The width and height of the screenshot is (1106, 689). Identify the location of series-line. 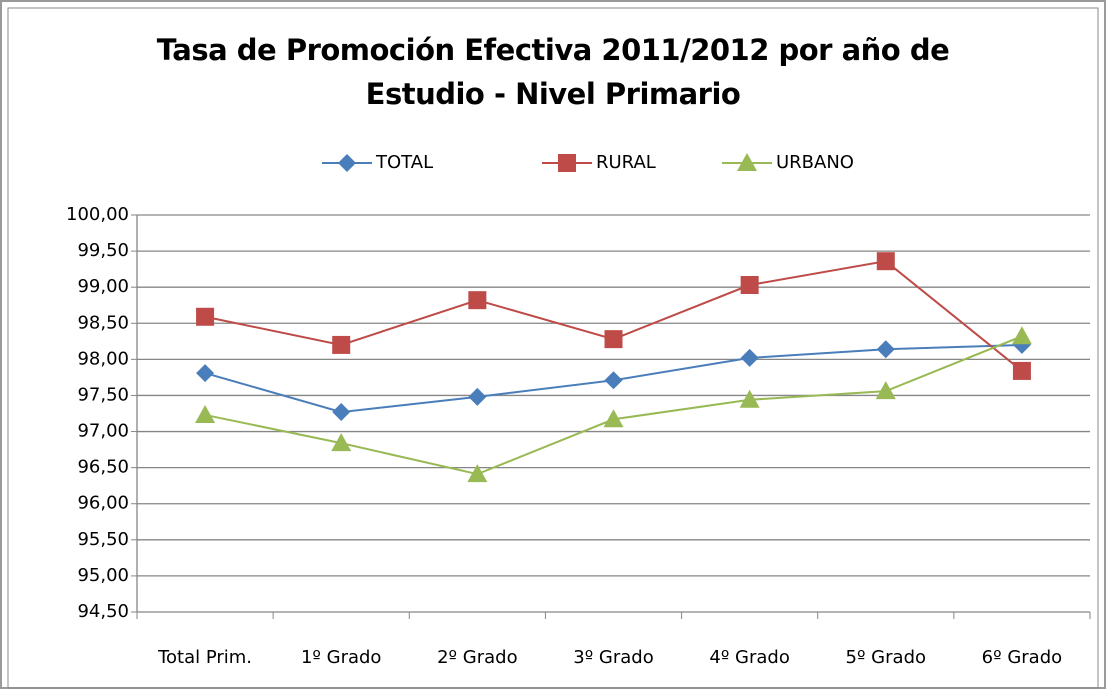
(613, 316).